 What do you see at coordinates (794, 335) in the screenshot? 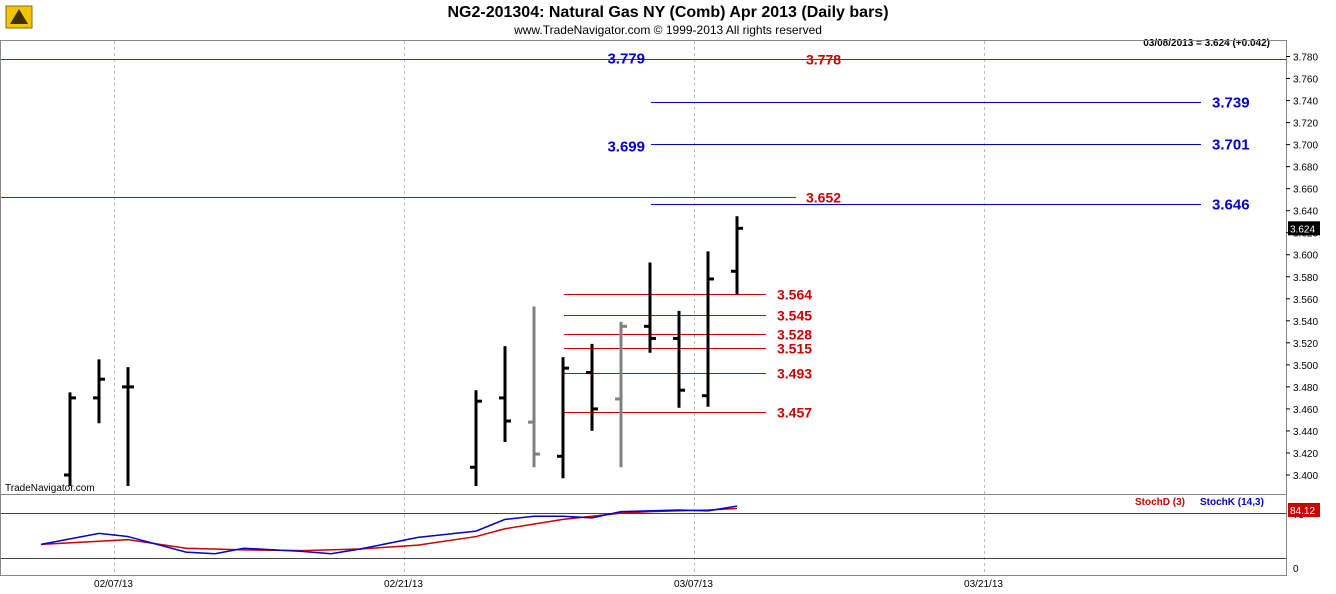
I see `level-label-3.528: 3.528` at bounding box center [794, 335].